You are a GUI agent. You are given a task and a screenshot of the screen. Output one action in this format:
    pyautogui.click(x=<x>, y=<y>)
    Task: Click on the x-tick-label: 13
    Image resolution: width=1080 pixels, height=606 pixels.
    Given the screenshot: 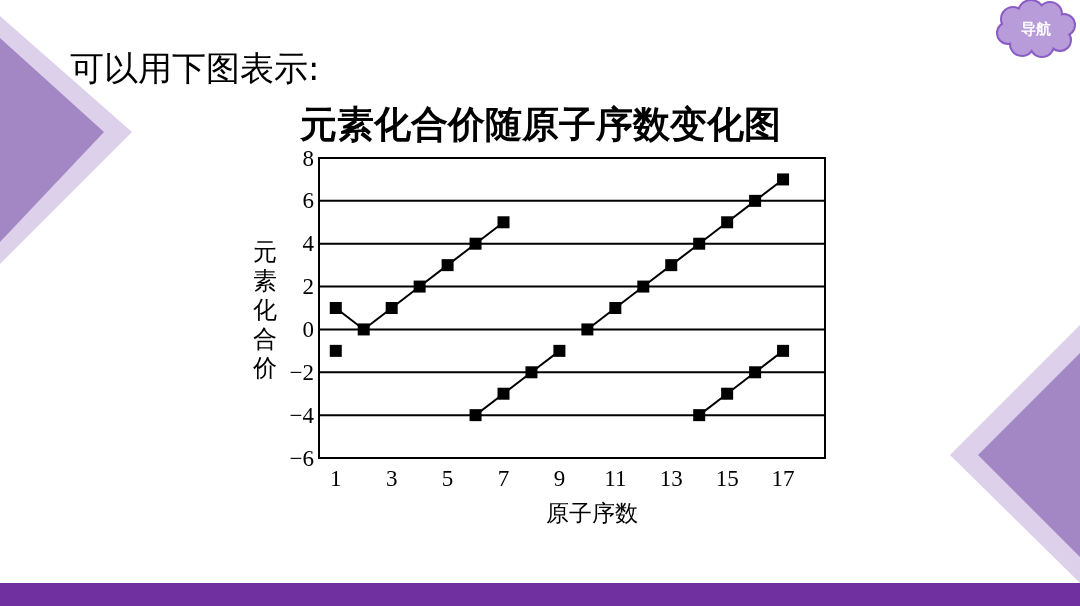 What is the action you would take?
    pyautogui.click(x=671, y=478)
    